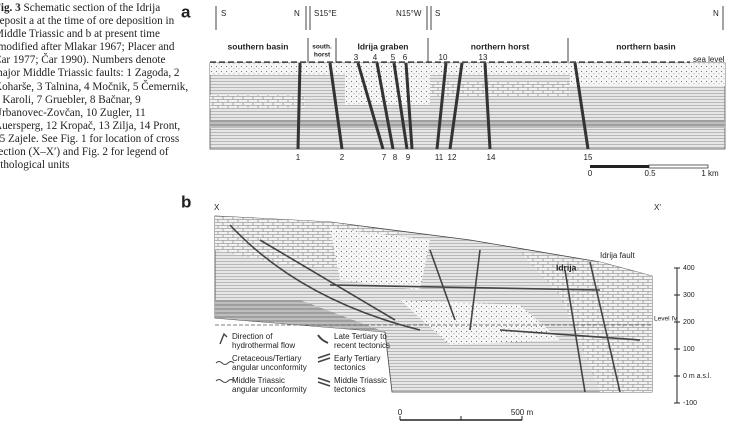 The image size is (733, 438). I want to click on scale-label: 500 m, so click(522, 412).